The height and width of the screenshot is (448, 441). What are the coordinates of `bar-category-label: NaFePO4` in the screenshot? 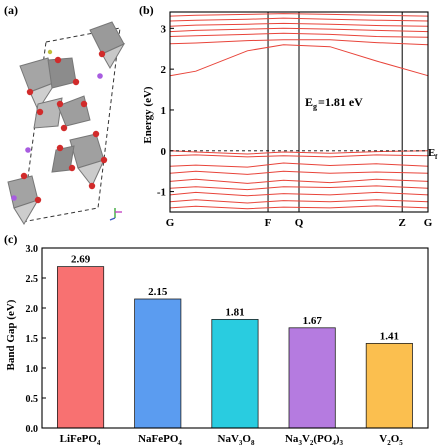 It's located at (160, 440).